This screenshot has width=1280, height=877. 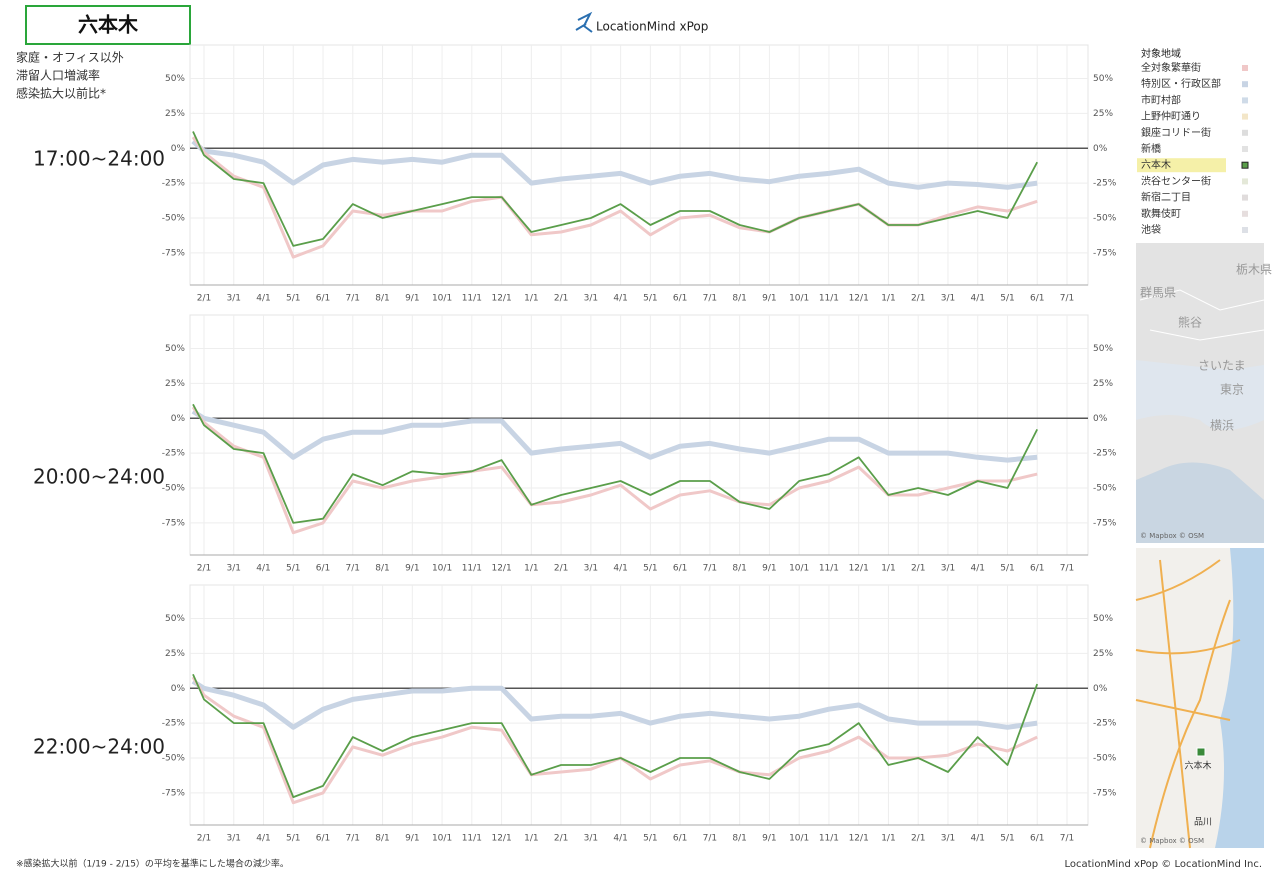 I want to click on footnote: ※感染拡大以前（1/19 - 2/15）の平均を基準にした場合の減少率。, so click(x=152, y=864).